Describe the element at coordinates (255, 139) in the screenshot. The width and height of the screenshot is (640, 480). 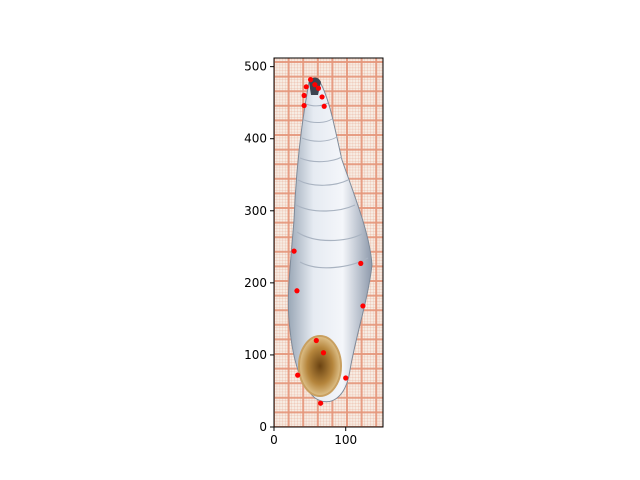
I see `y-tick-label: 400` at that location.